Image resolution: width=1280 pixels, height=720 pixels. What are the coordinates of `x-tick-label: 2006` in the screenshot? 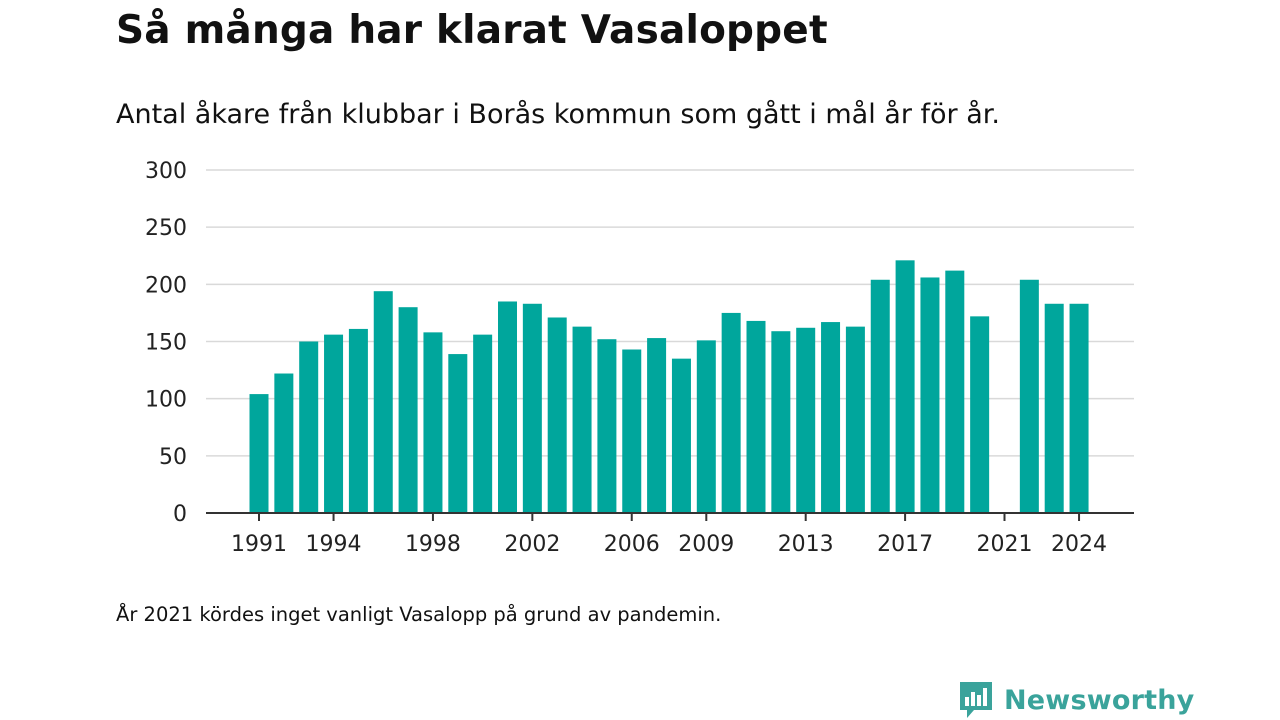 It's located at (632, 544).